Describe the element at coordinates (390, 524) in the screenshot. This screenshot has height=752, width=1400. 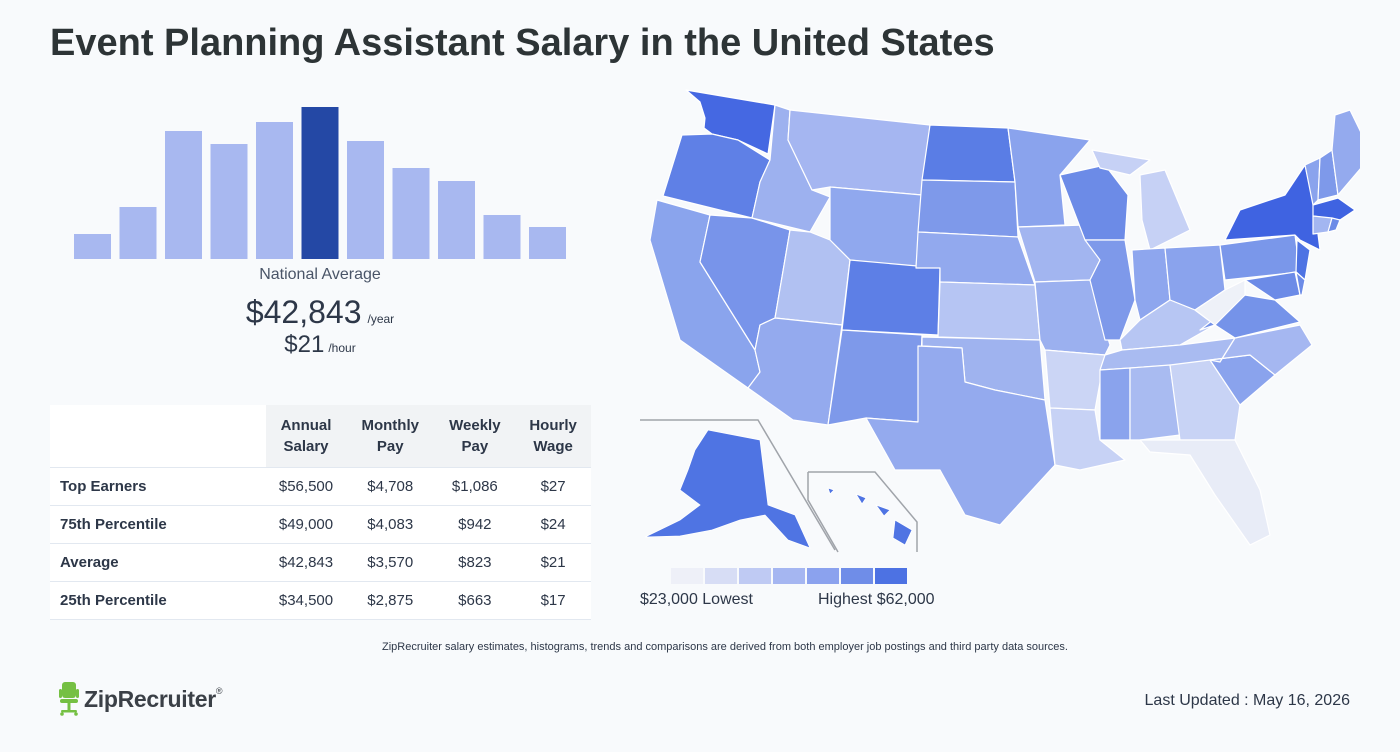
I see `table-cell: $4,083` at that location.